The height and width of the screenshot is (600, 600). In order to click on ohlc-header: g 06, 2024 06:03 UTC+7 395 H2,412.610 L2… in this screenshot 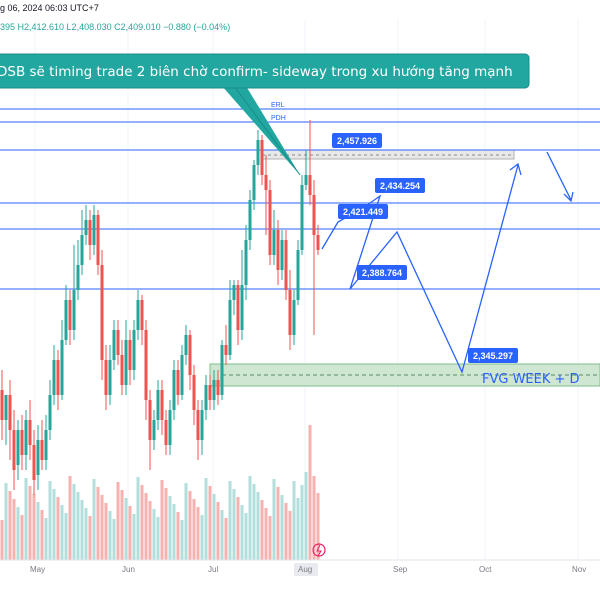, I will do `click(115, 17)`.